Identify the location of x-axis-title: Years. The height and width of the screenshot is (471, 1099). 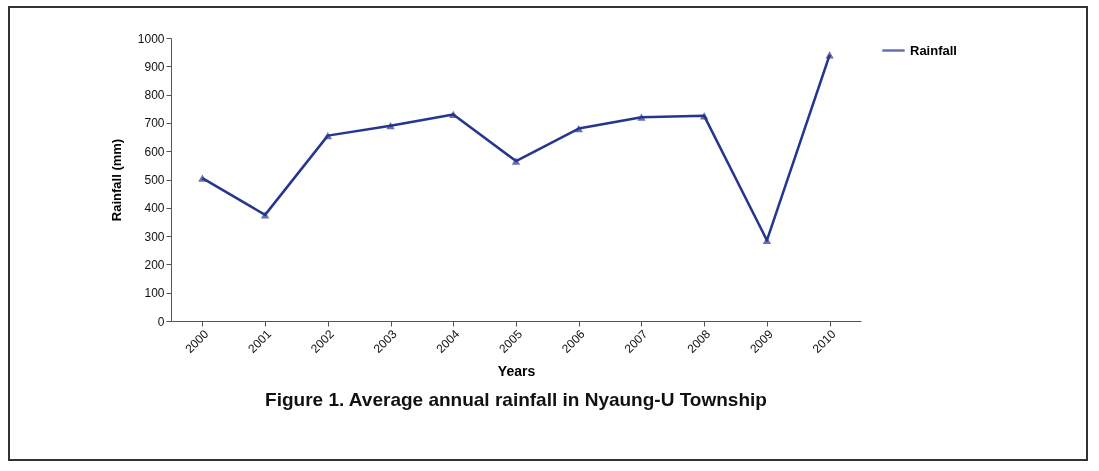
(516, 371).